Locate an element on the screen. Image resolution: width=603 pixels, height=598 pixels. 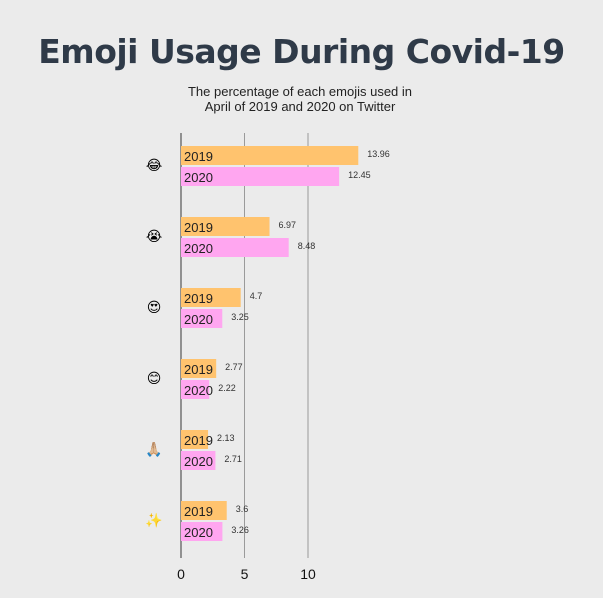
data-label: 2.71 is located at coordinates (233, 459).